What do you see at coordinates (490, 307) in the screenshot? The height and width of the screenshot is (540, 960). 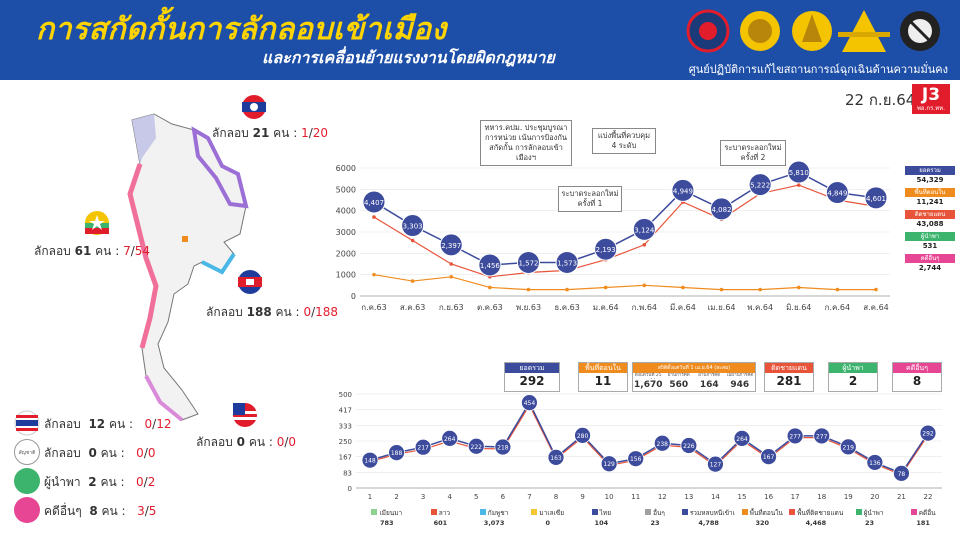 I see `monthly-xtick-3: ต.ค.63` at bounding box center [490, 307].